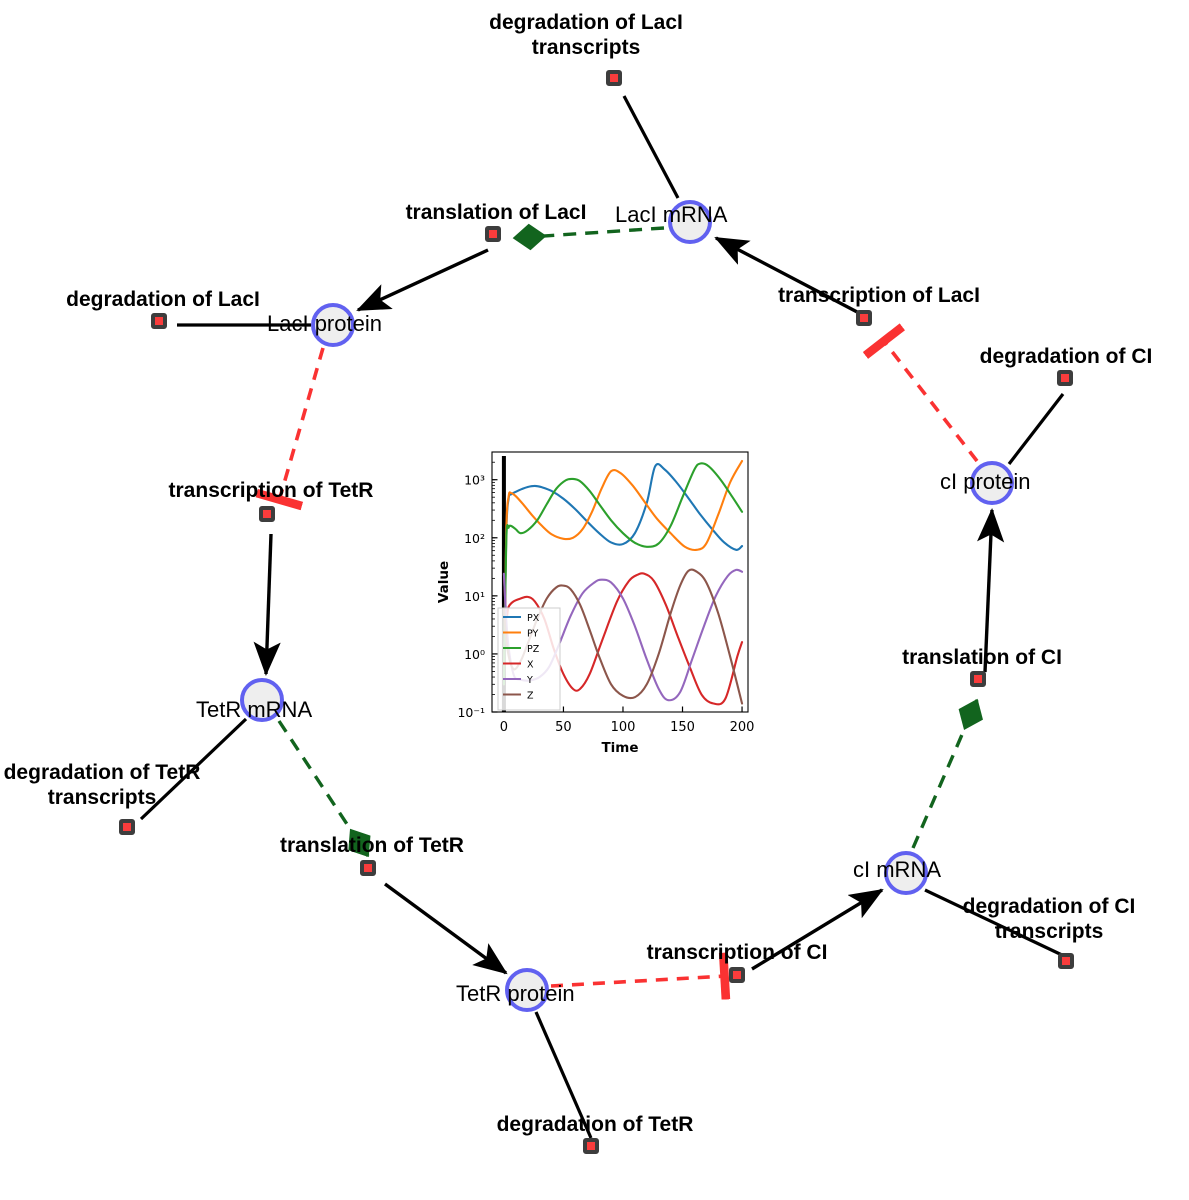 The height and width of the screenshot is (1200, 1189). Describe the element at coordinates (474, 596) in the screenshot. I see `y-tick-label: 10¹` at that location.